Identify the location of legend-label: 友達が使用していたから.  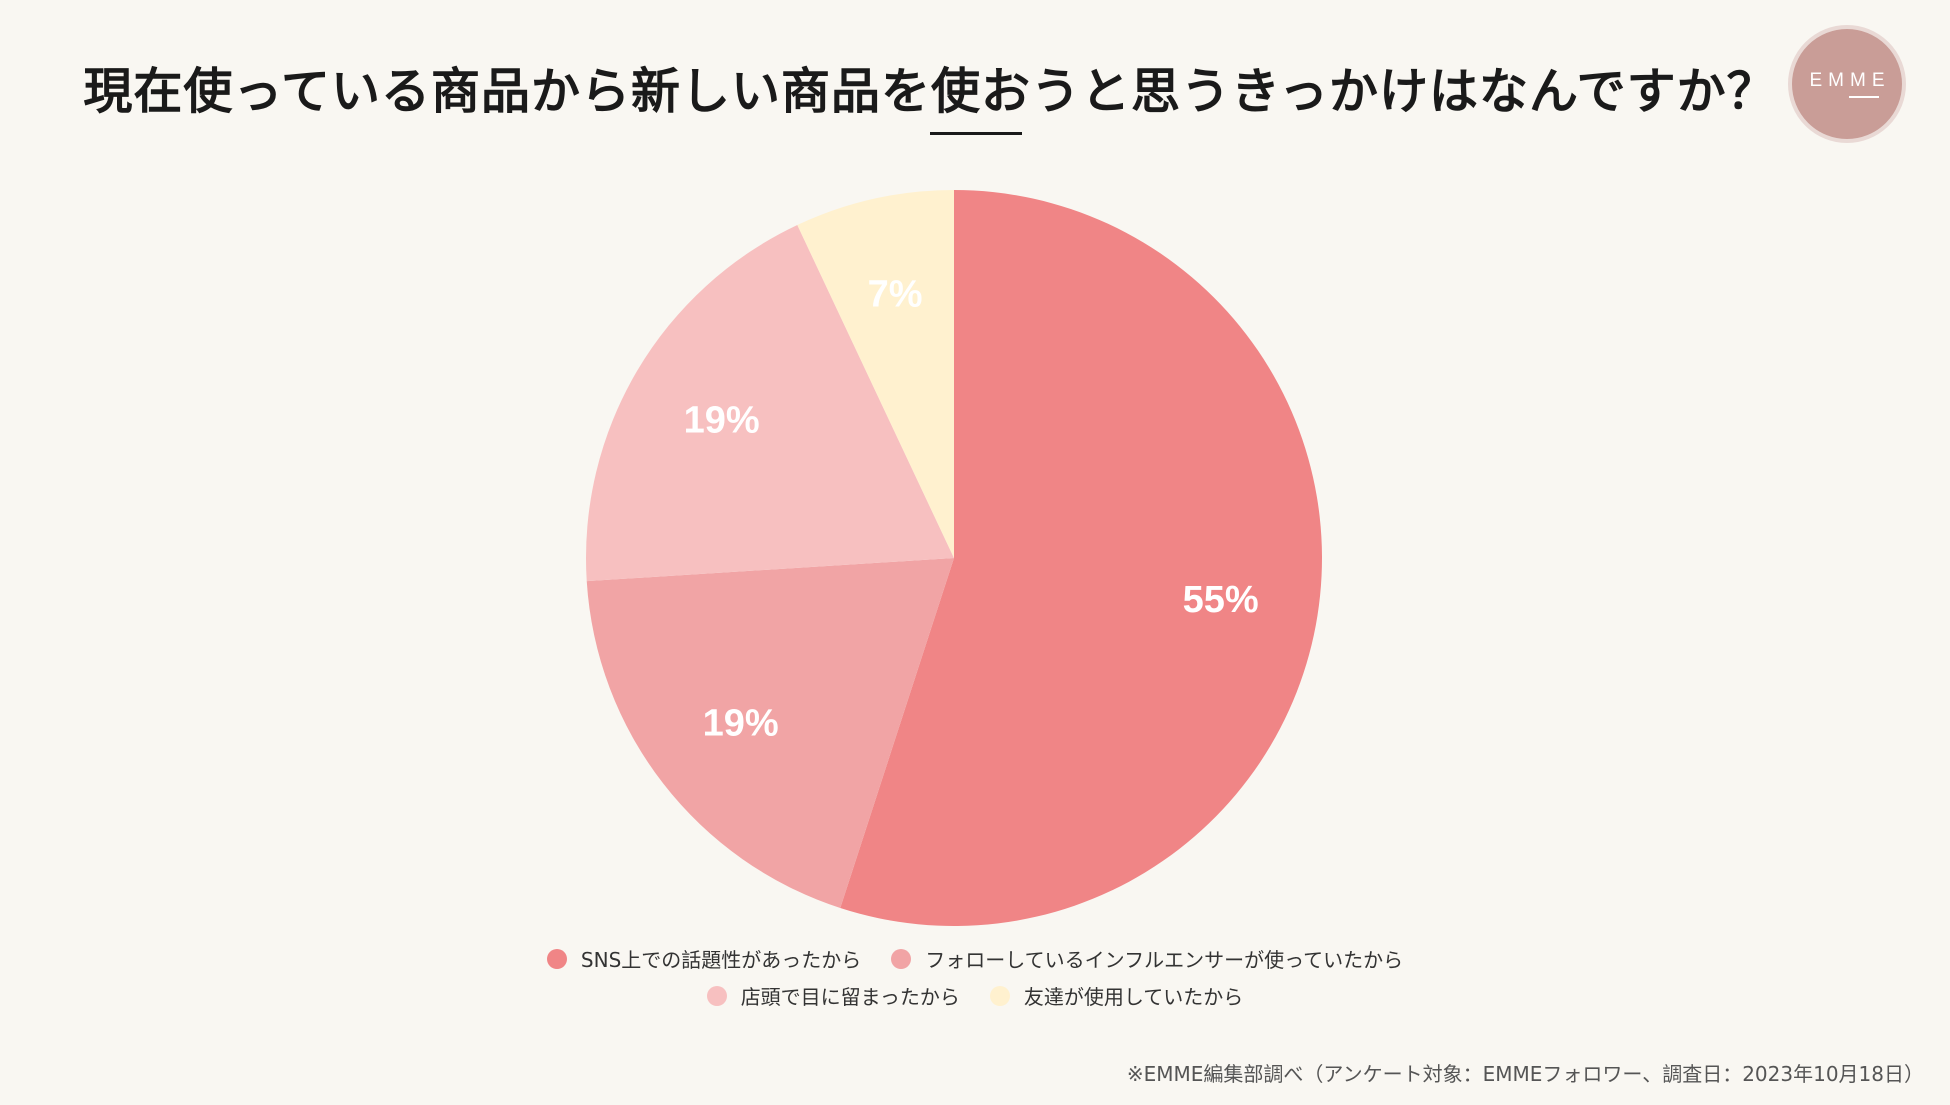
(1133, 997).